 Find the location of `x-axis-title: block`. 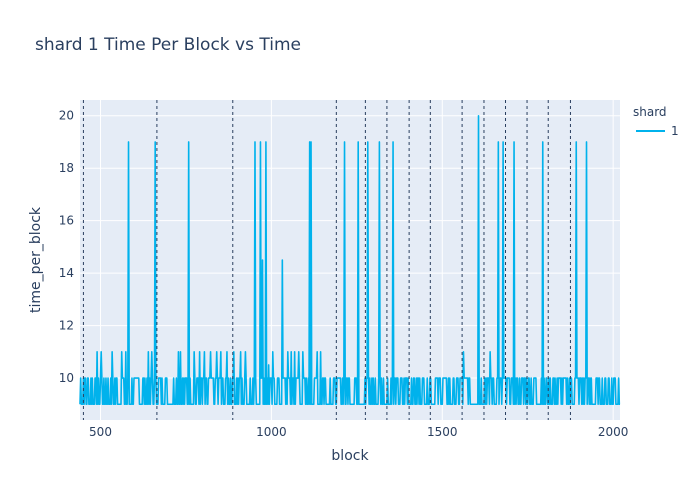

x-axis-title: block is located at coordinates (350, 456).